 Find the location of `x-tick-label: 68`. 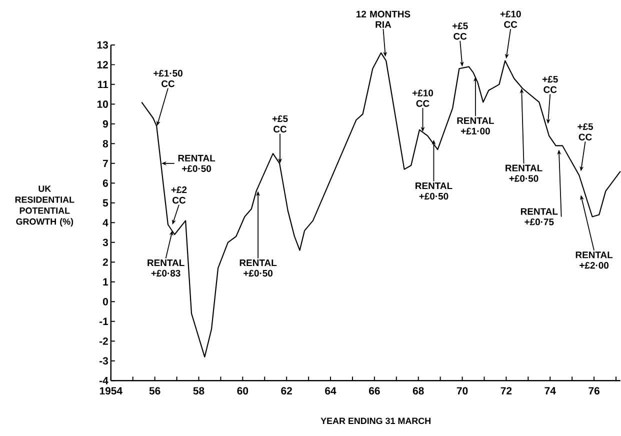

x-tick-label: 68 is located at coordinates (418, 391).